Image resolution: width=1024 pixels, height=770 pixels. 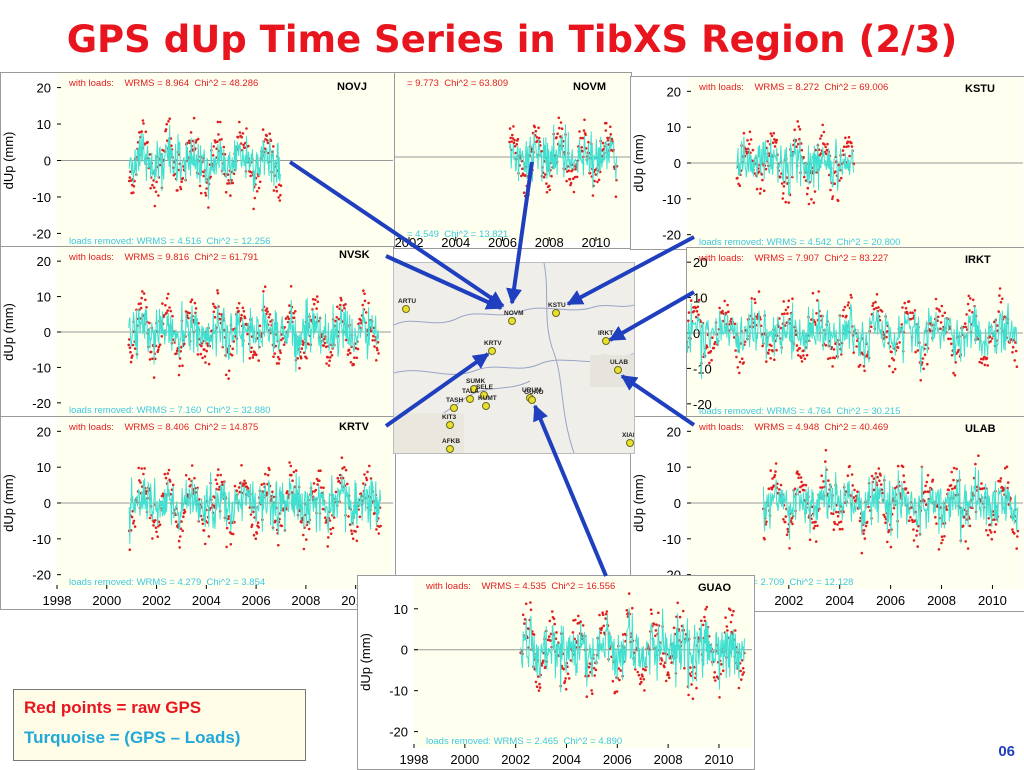 What do you see at coordinates (132, 738) in the screenshot?
I see `legend-gps-minus-loads: Turquoise = (GPS – Loads)` at bounding box center [132, 738].